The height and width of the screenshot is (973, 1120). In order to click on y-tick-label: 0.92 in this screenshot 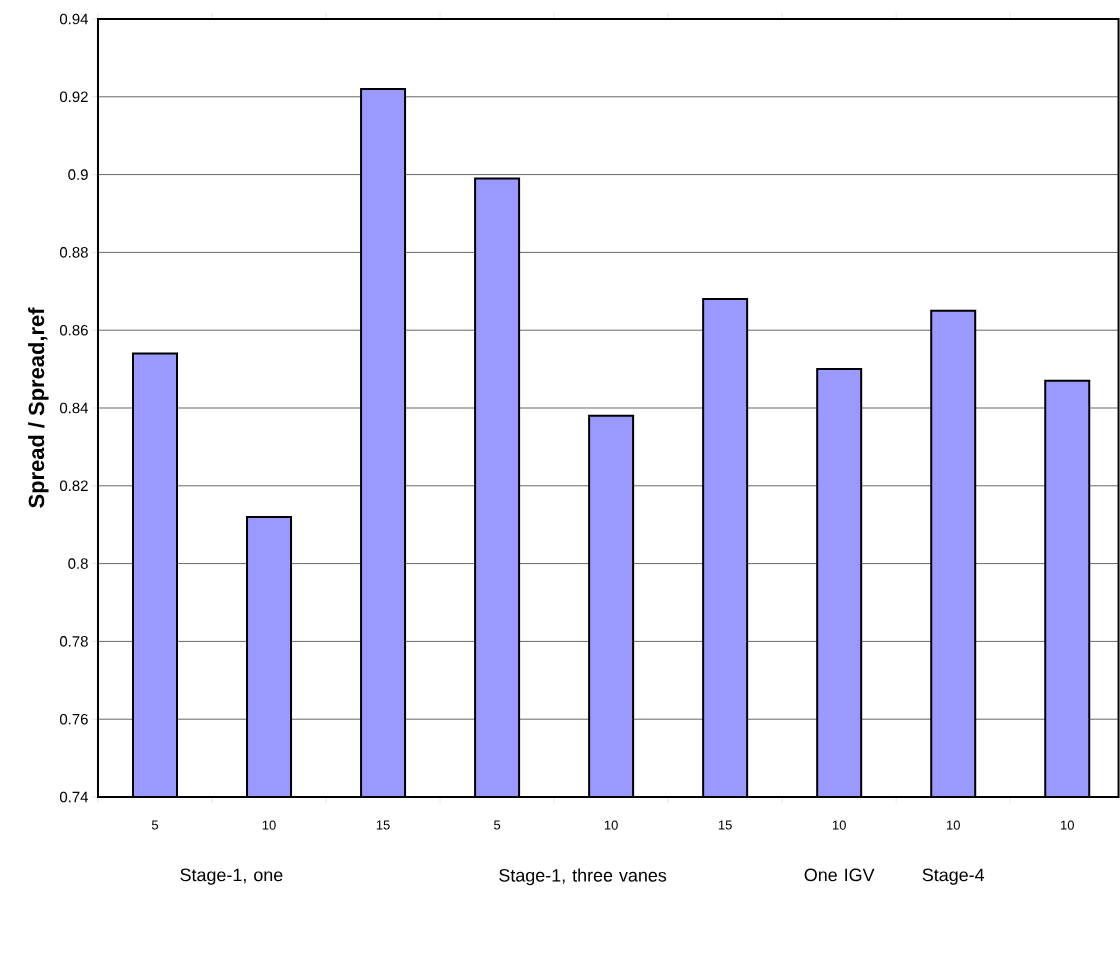, I will do `click(73, 97)`.